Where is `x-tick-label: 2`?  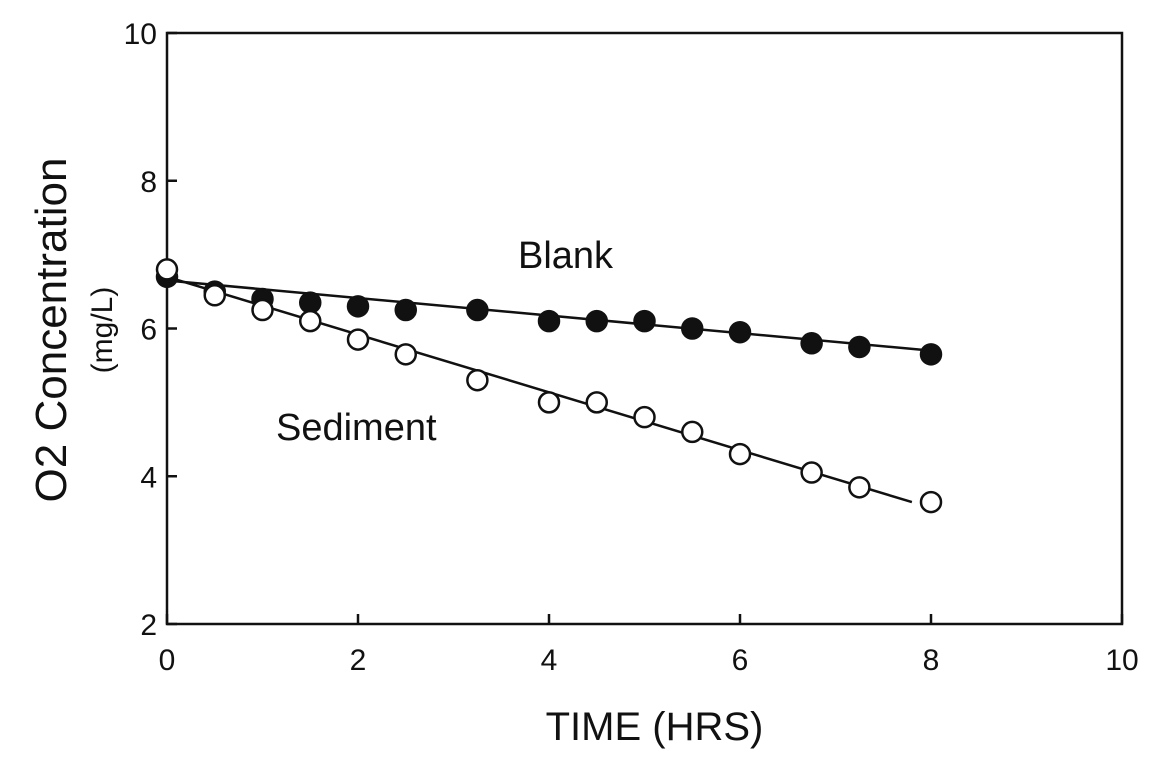
x-tick-label: 2 is located at coordinates (358, 660).